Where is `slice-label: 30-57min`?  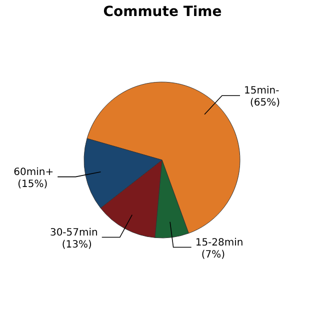 slice-label: 30-57min is located at coordinates (74, 232).